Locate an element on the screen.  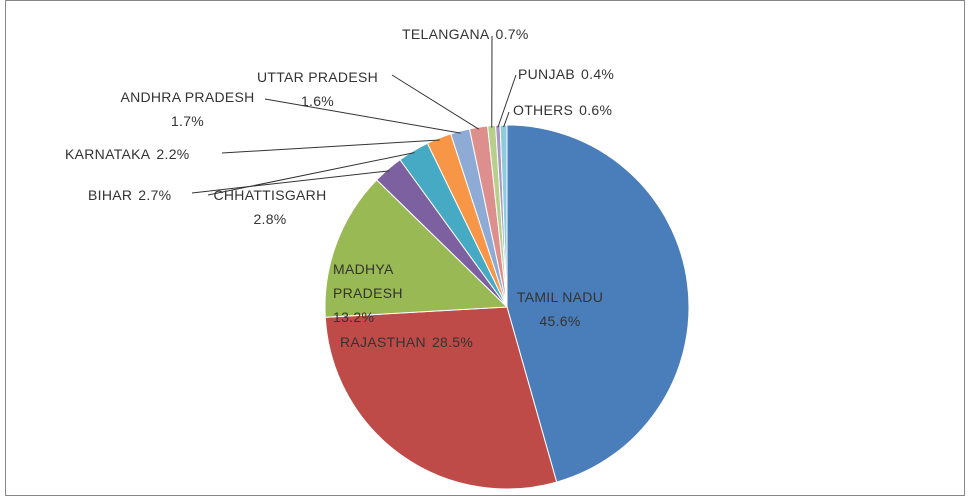
value-label: 0.6% is located at coordinates (596, 110).